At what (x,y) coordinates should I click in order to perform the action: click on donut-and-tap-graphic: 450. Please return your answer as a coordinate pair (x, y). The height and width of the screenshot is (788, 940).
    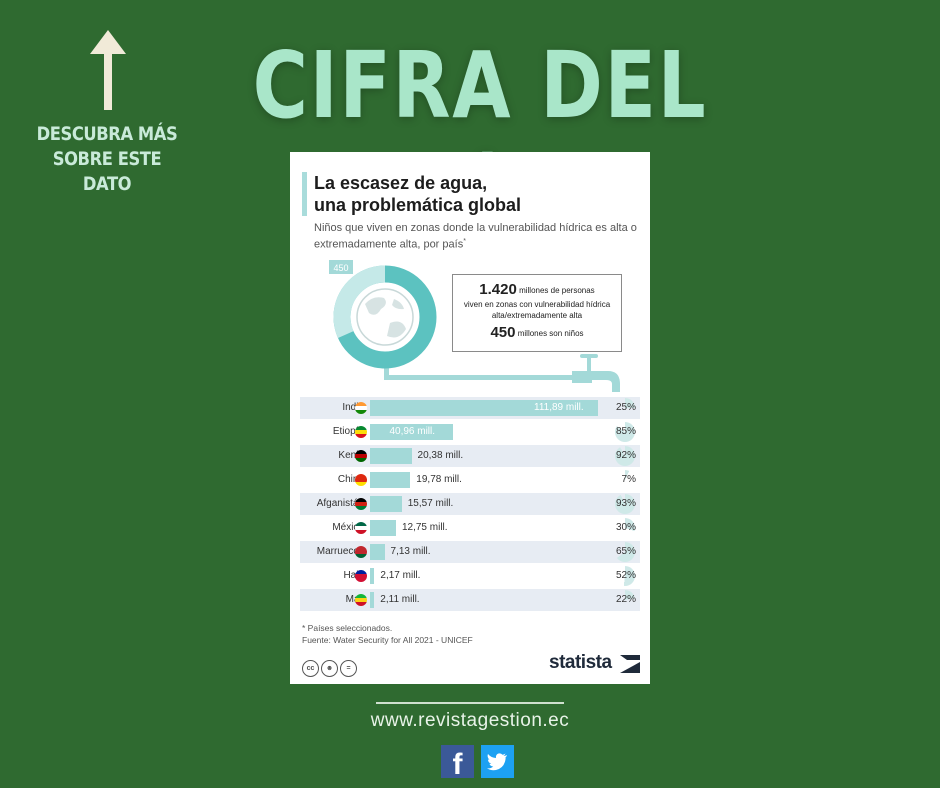
    Looking at the image, I should click on (474, 326).